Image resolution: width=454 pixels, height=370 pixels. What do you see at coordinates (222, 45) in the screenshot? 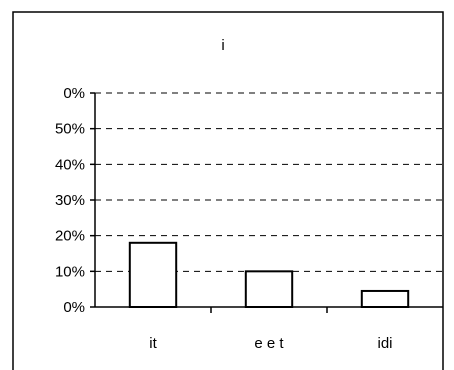
I see `chart-title: i` at bounding box center [222, 45].